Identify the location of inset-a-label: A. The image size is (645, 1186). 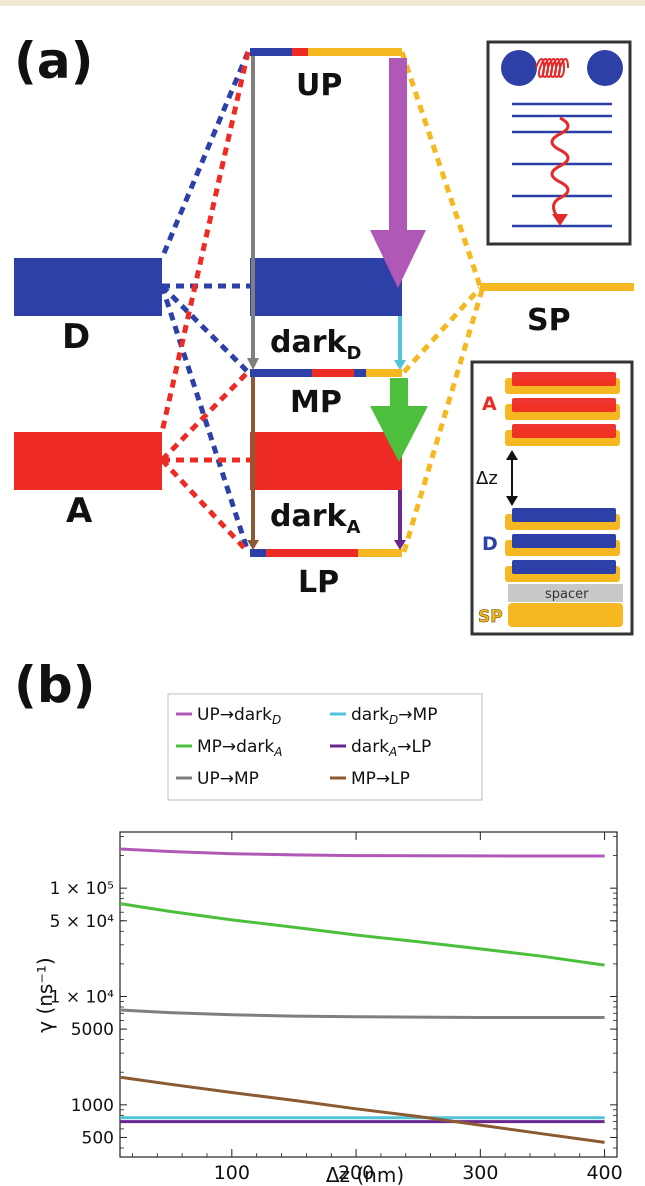
(489, 404).